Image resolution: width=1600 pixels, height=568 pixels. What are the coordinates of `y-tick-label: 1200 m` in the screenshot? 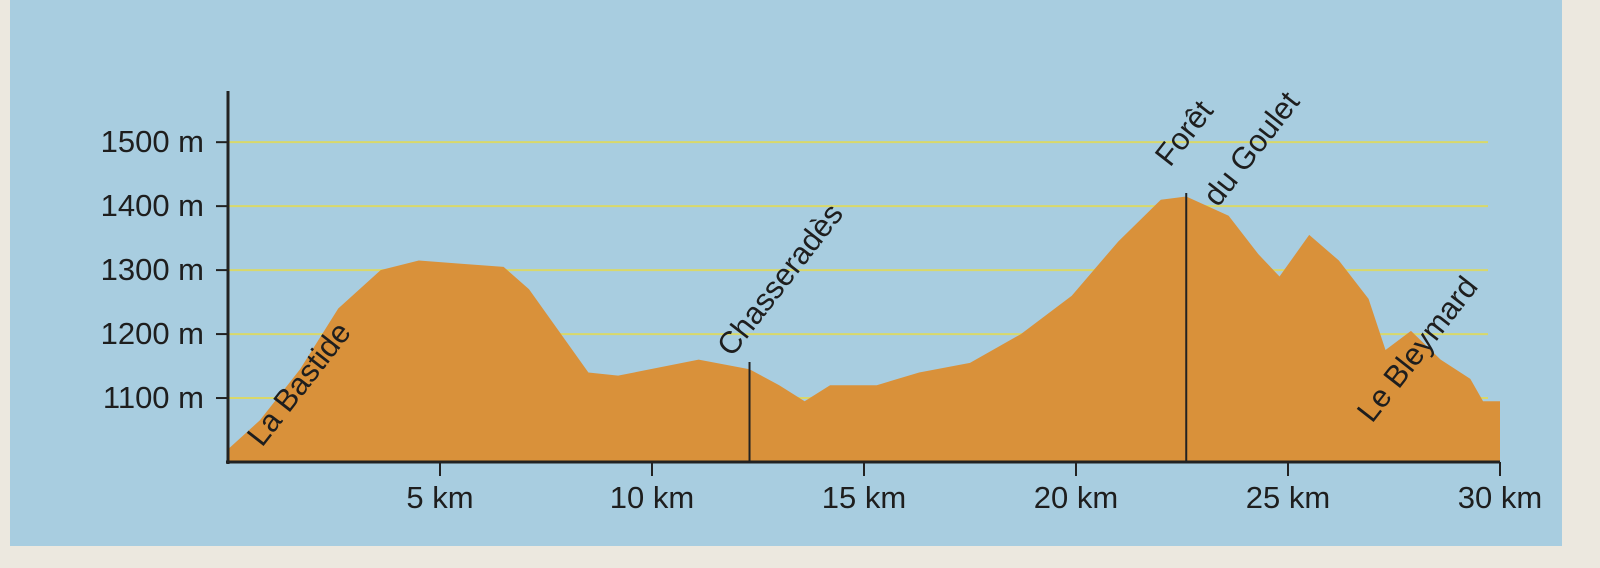 It's located at (152, 333).